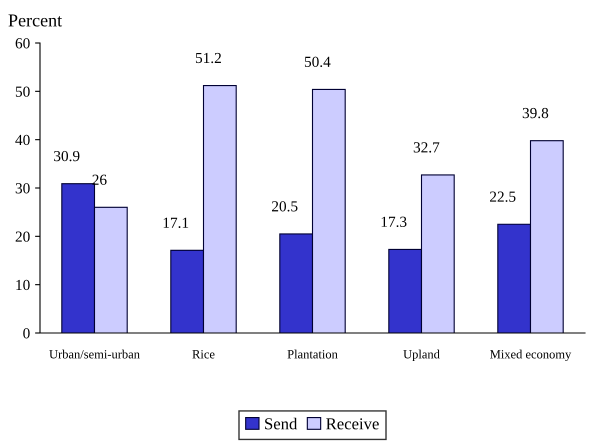  Describe the element at coordinates (421, 356) in the screenshot. I see `x-tick-label: Upland` at that location.